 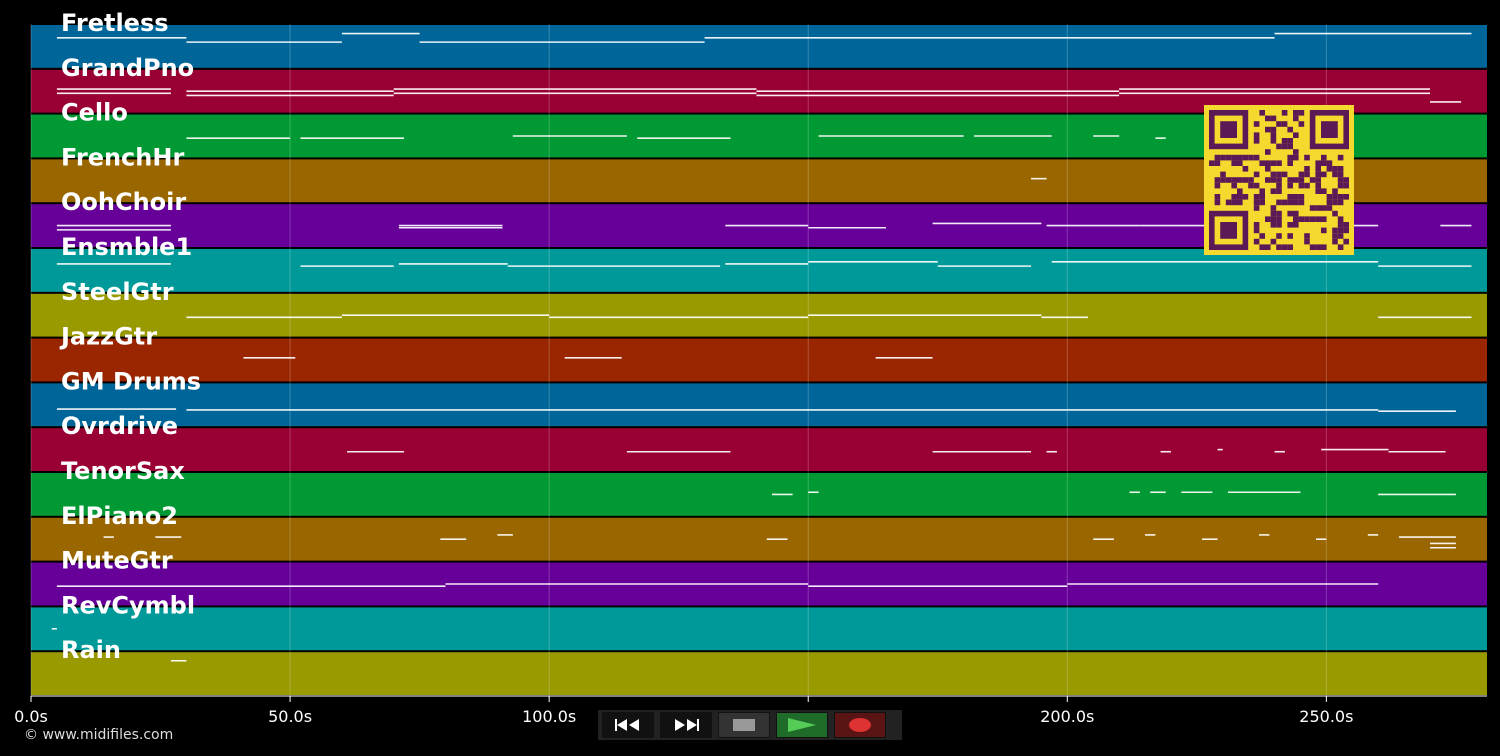 I want to click on track-label: Ovrdrive, so click(x=119, y=426).